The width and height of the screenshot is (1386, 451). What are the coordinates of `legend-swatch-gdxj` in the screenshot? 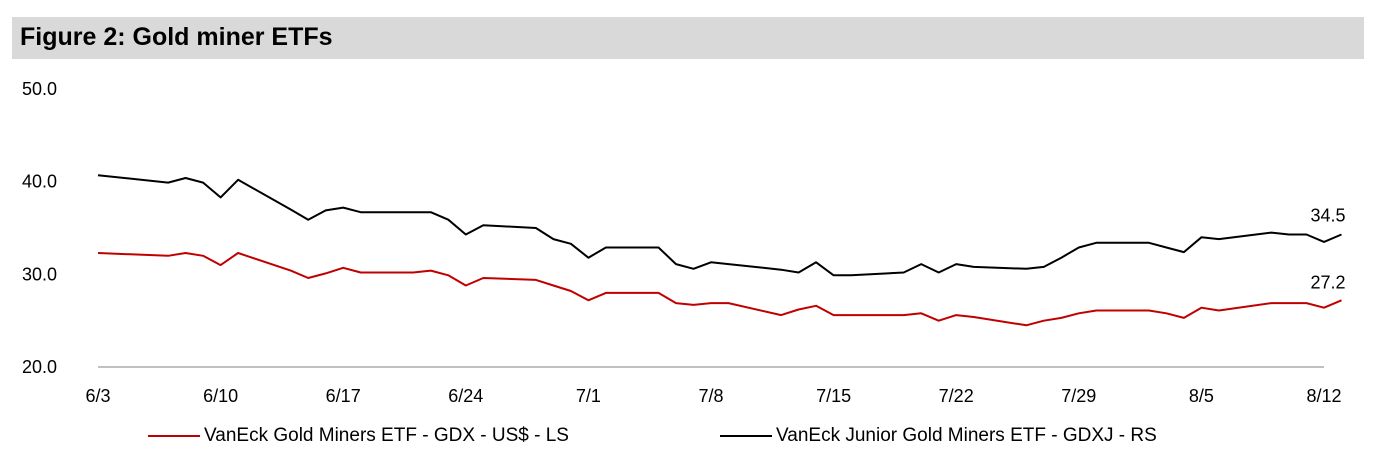 It's located at (746, 436).